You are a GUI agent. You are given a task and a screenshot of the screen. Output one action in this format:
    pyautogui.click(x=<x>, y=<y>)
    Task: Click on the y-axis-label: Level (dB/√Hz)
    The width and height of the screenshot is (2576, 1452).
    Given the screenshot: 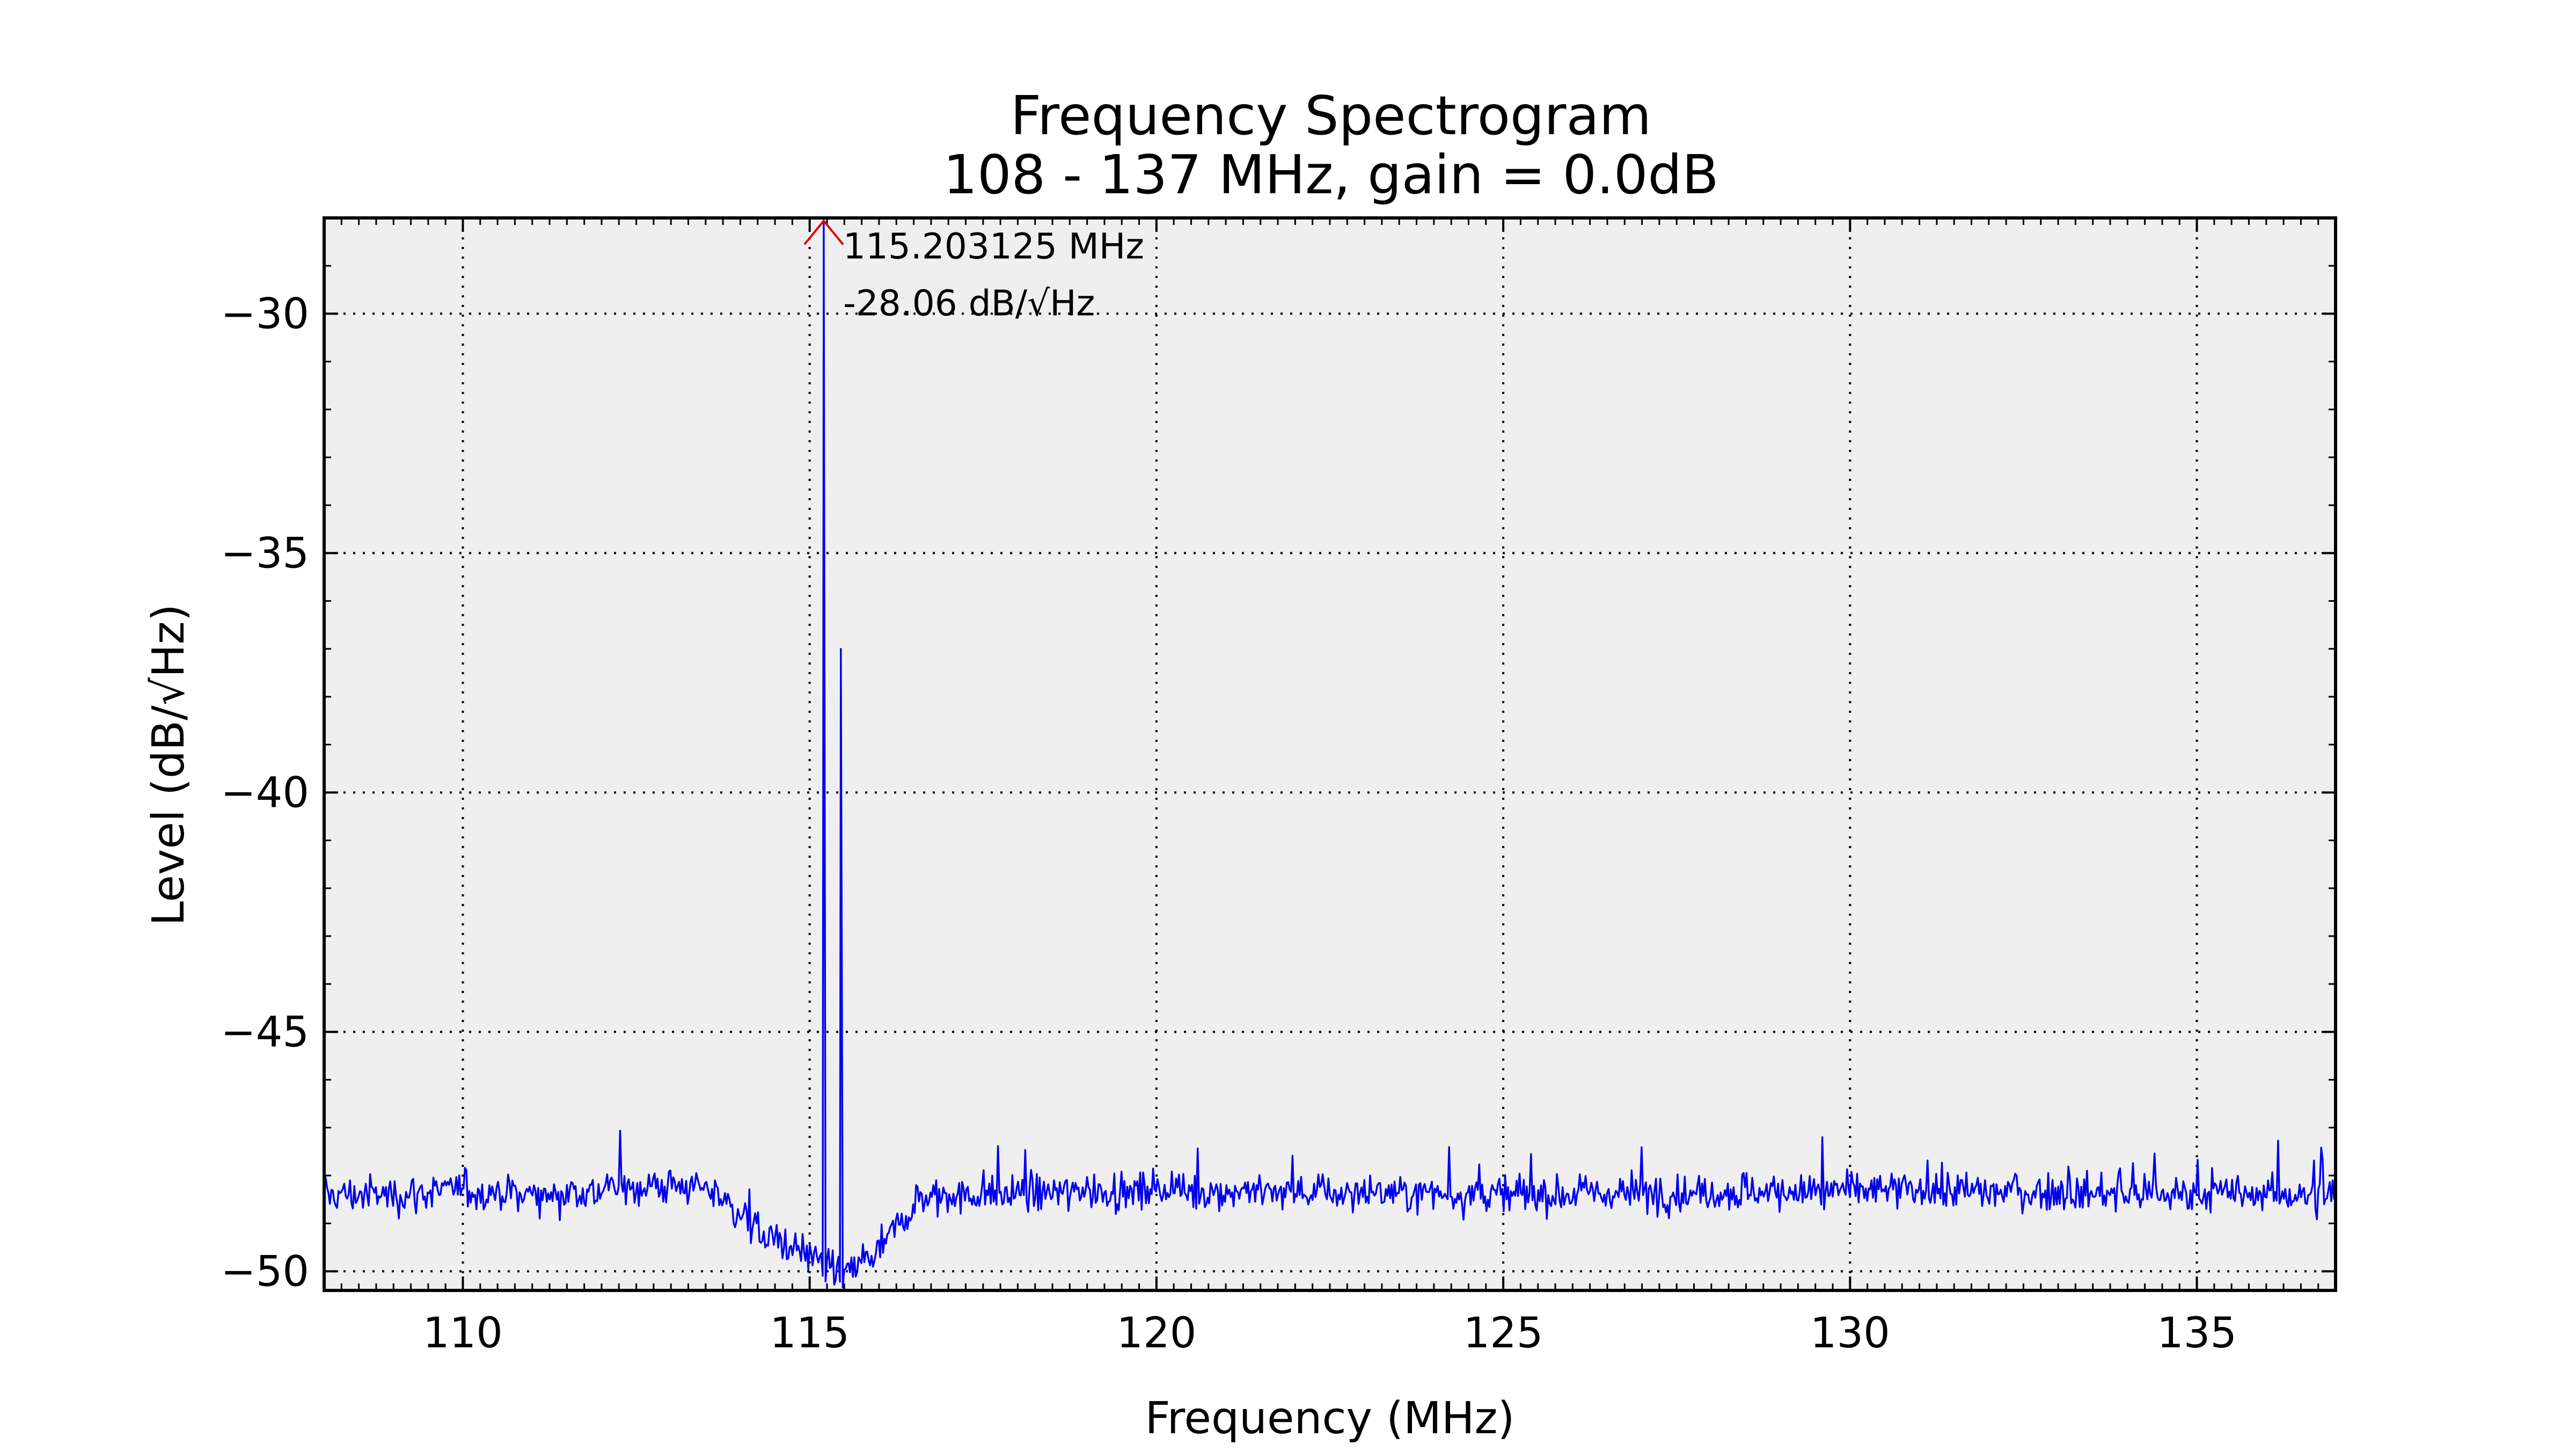 What is the action you would take?
    pyautogui.click(x=168, y=764)
    